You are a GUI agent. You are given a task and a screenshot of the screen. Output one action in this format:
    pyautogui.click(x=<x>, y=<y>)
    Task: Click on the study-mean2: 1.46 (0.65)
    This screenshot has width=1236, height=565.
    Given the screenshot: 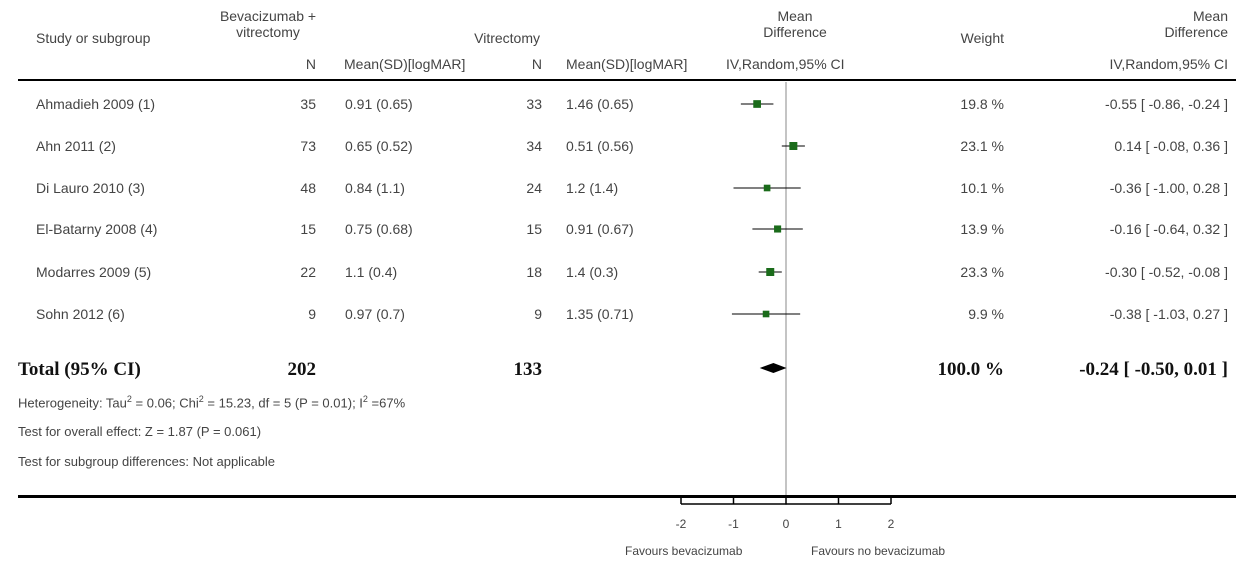 What is the action you would take?
    pyautogui.click(x=600, y=104)
    